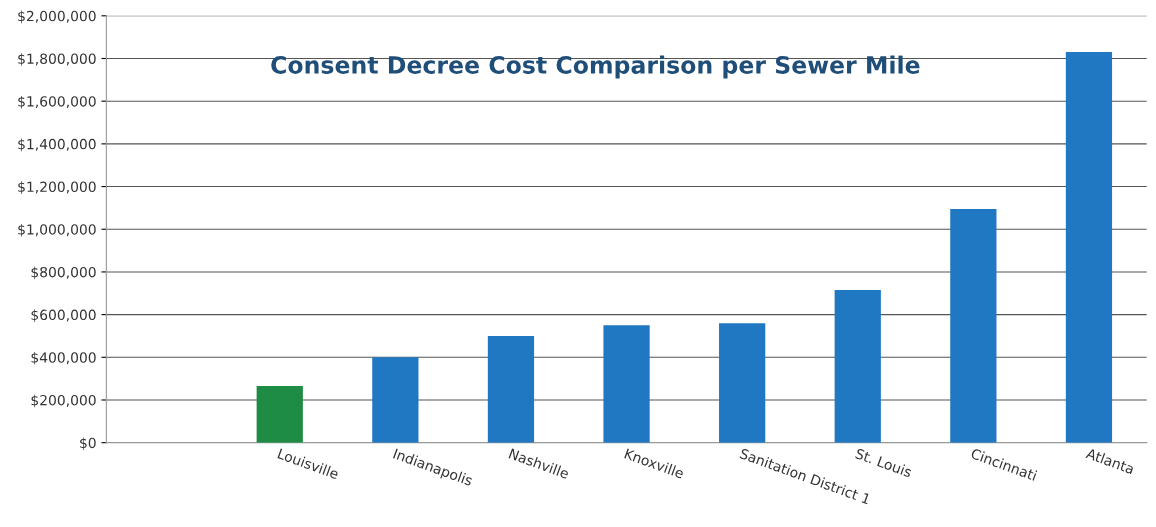 This screenshot has height=527, width=1156. I want to click on y-tick-label: $2,000,000, so click(57, 17).